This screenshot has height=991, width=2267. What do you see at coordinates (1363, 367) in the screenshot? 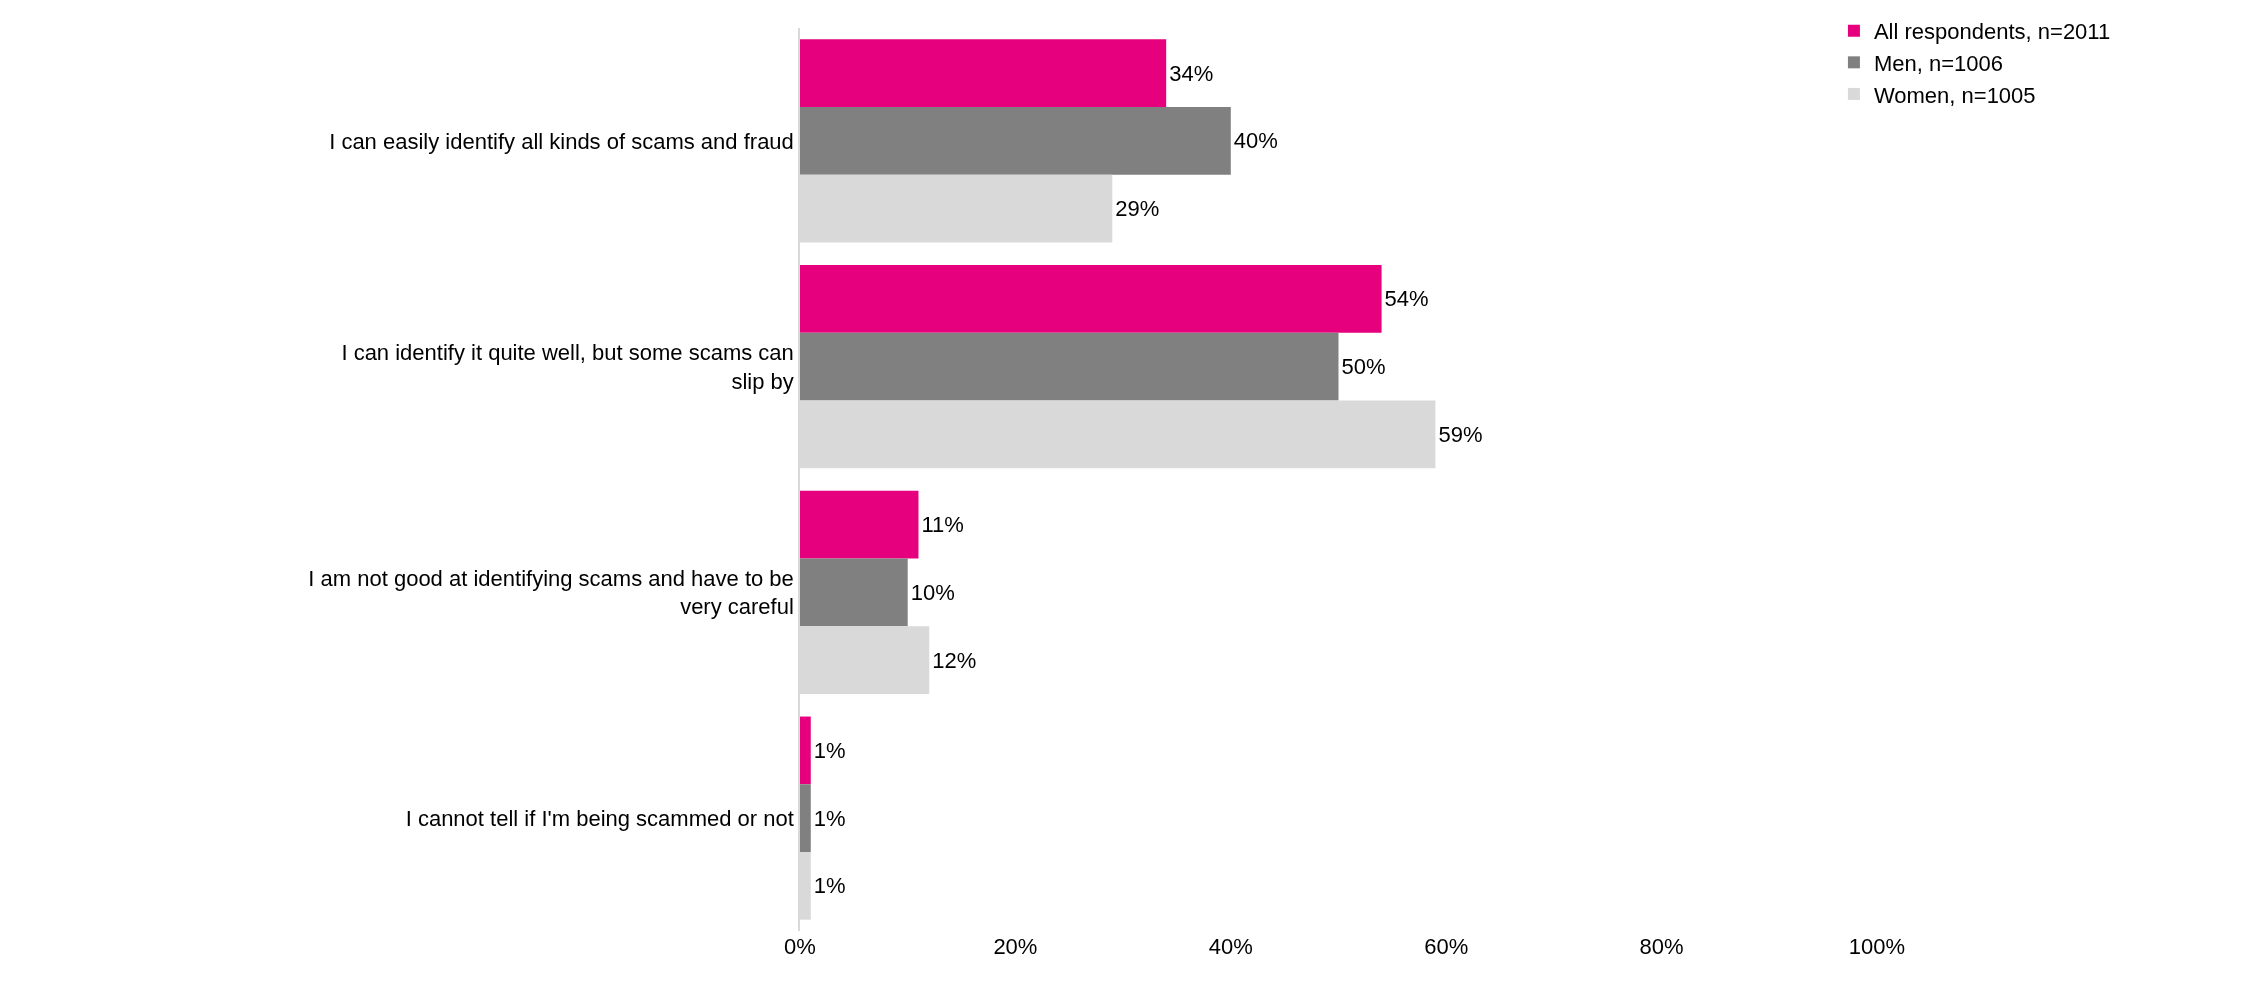
I see `data-label: 50%` at bounding box center [1363, 367].